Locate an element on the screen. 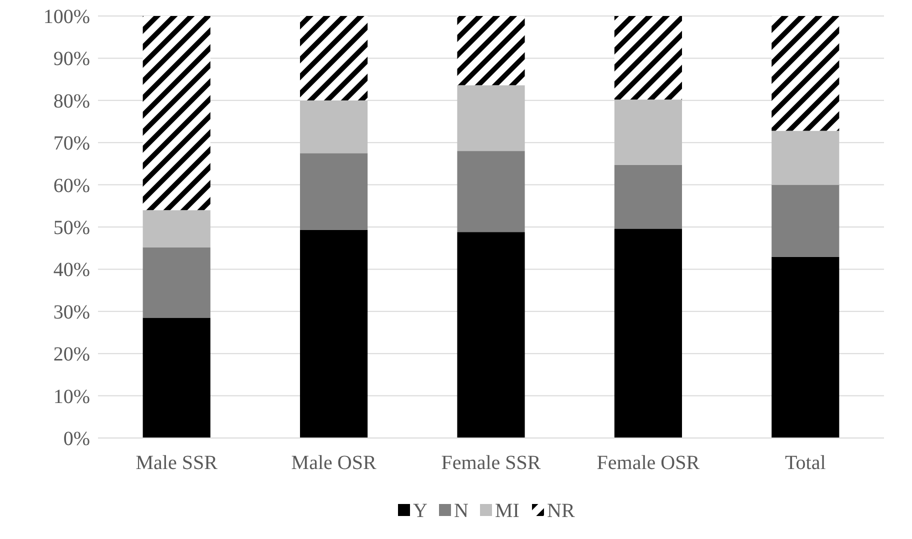 The width and height of the screenshot is (912, 539). y-tick-label: 80% is located at coordinates (71, 101).